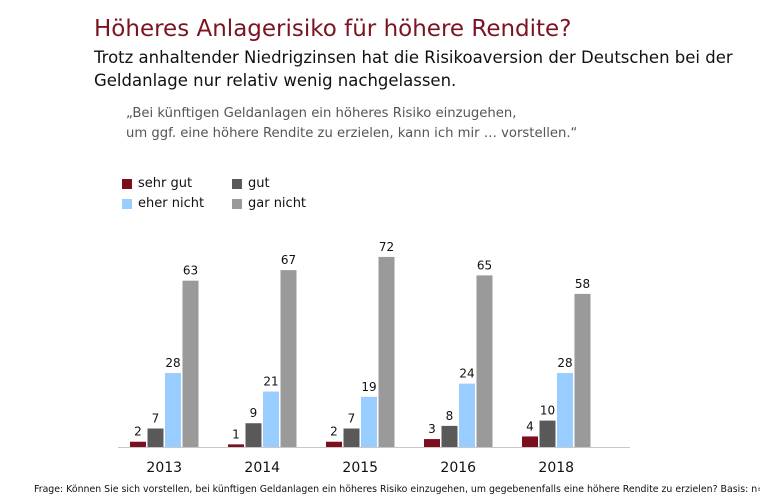 The width and height of the screenshot is (760, 500). I want to click on legend-swatch-eher-nicht, so click(127, 203).